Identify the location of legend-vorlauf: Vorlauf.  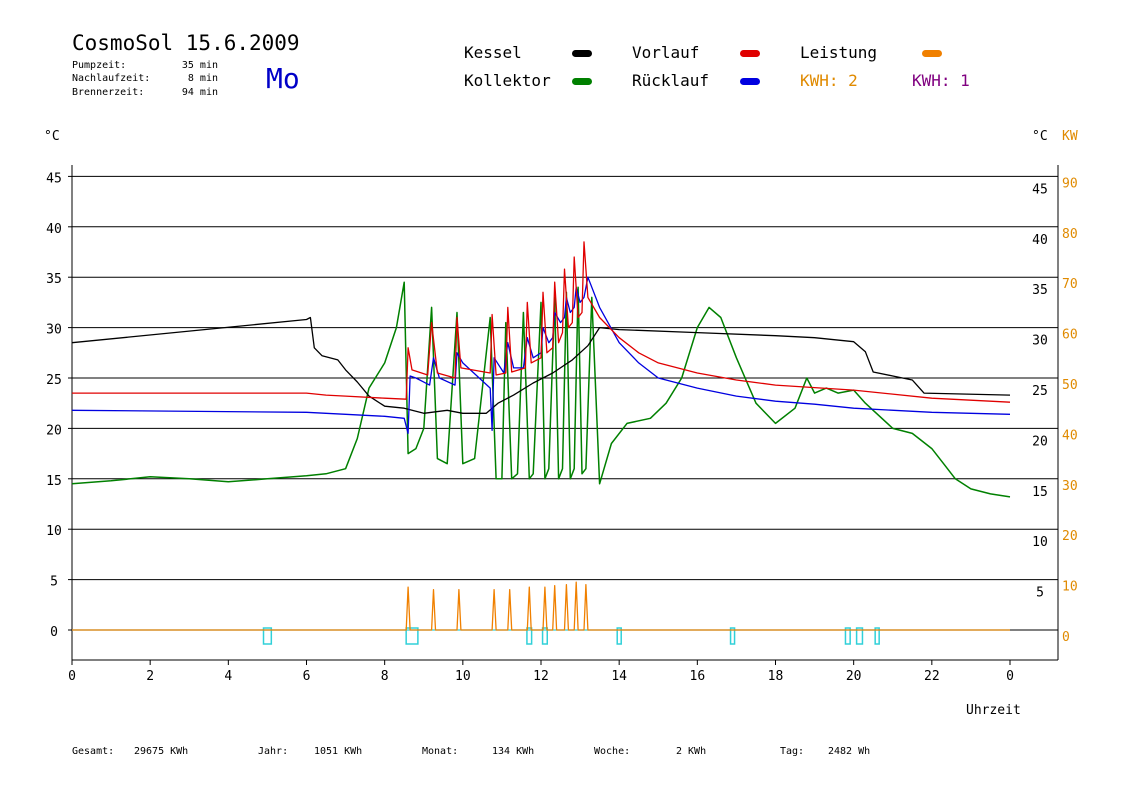
(665, 52).